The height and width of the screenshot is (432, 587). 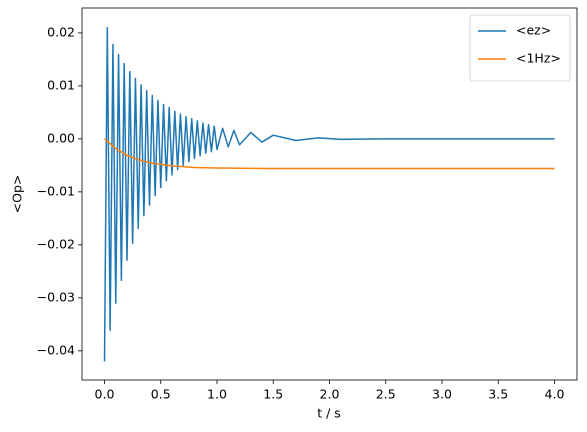 I want to click on x-tick-label: 0.0, so click(x=105, y=394).